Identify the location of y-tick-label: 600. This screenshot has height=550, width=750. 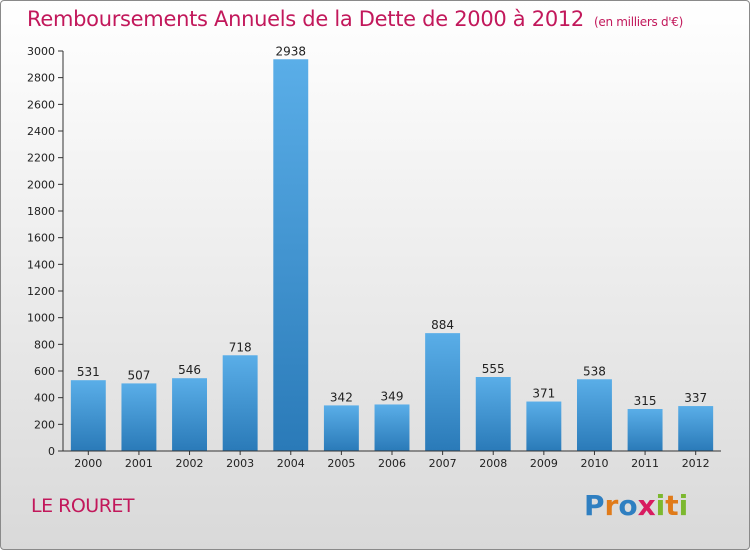
(44, 371).